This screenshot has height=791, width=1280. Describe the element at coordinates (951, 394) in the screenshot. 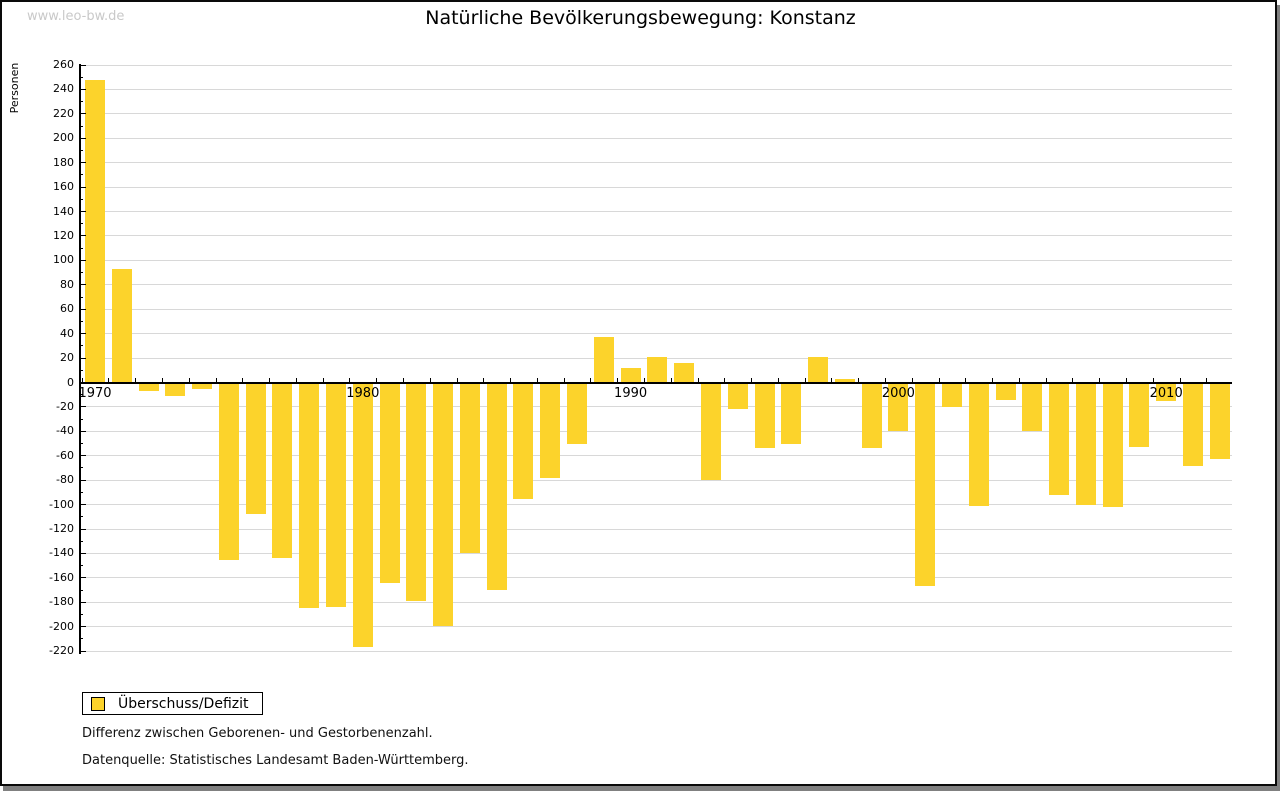

I see `bar-2002` at that location.